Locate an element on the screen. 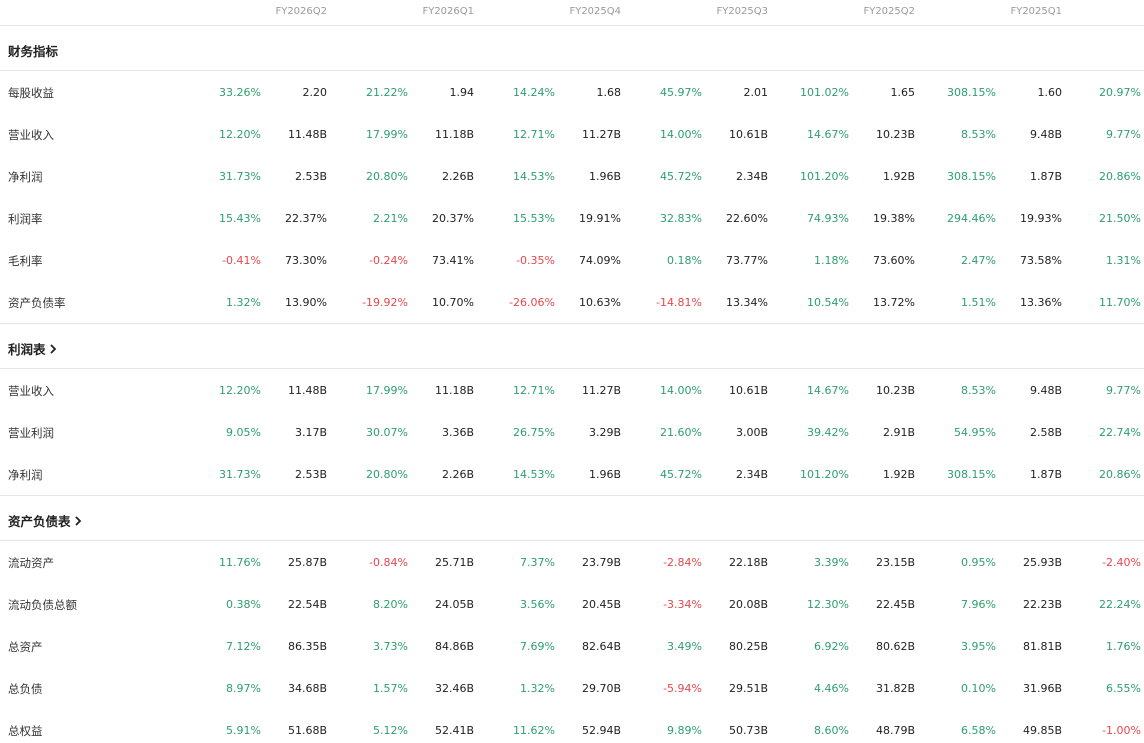 The height and width of the screenshot is (743, 1144). row-label: 营业收入 is located at coordinates (31, 391).